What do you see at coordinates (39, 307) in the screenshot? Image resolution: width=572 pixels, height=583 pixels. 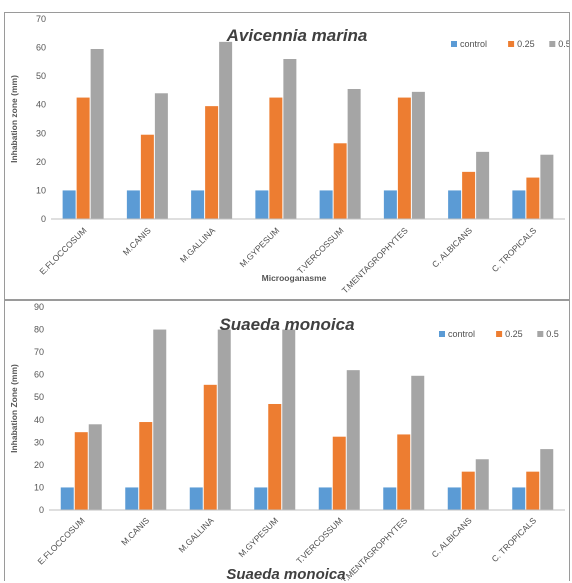 I see `y-tick-label: 90` at bounding box center [39, 307].